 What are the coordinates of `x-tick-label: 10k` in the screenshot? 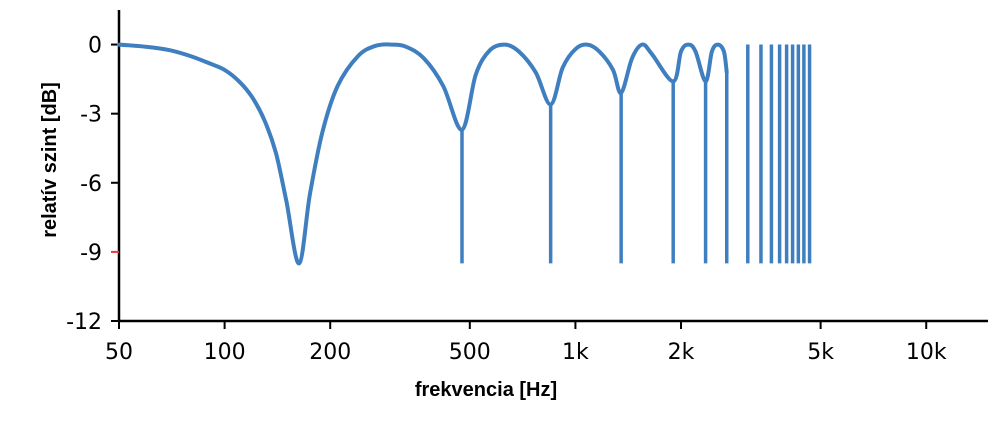 It's located at (926, 352).